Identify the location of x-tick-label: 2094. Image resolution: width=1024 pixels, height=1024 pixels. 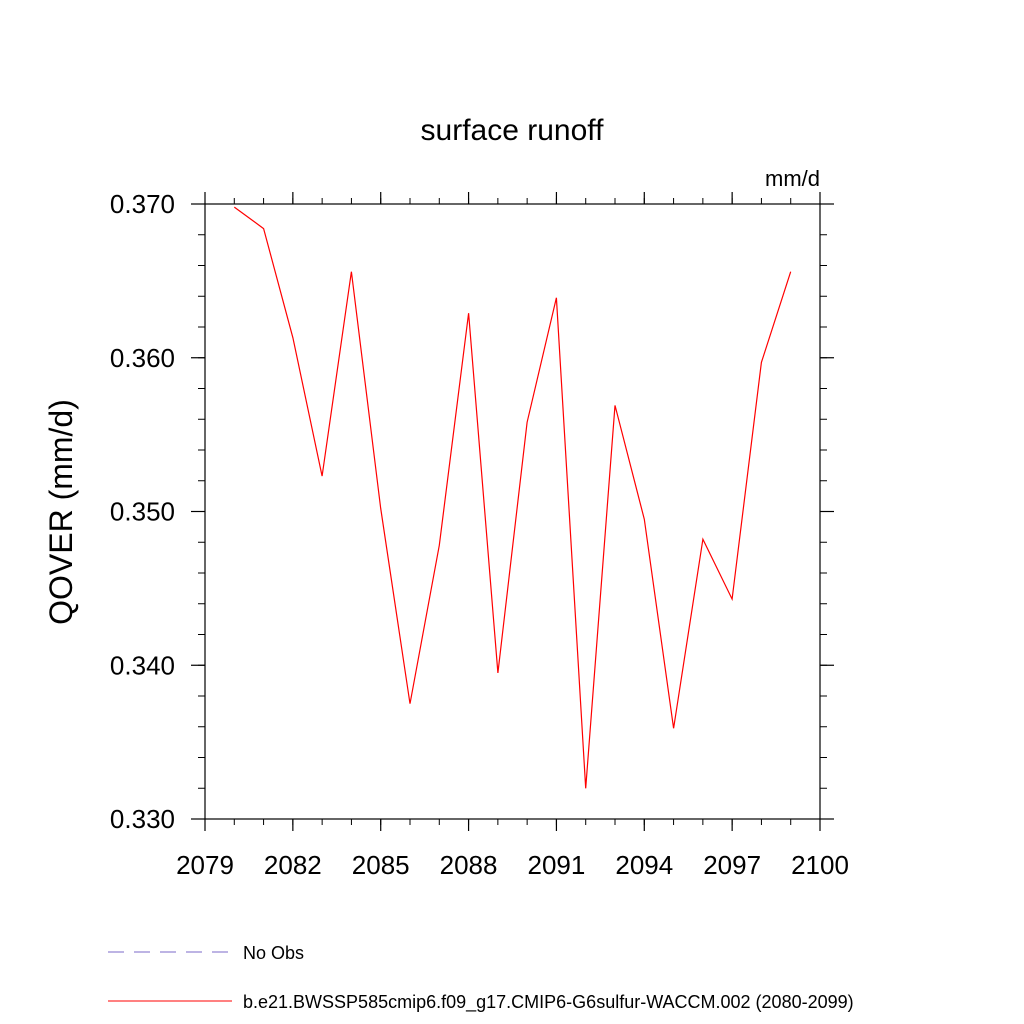
(644, 865).